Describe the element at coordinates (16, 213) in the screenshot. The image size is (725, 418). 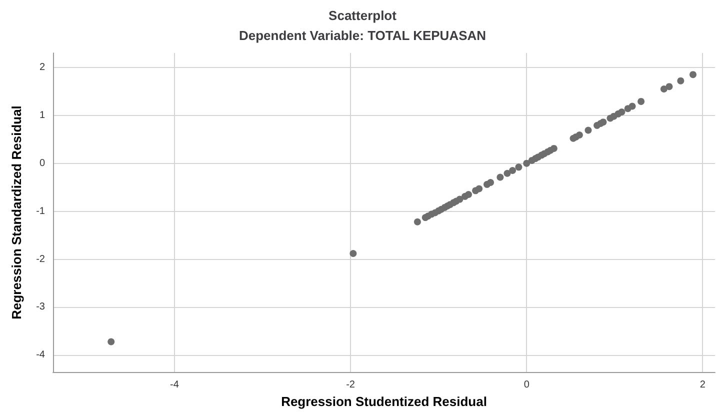
I see `y-axis-title: Regression Standardized Residual` at that location.